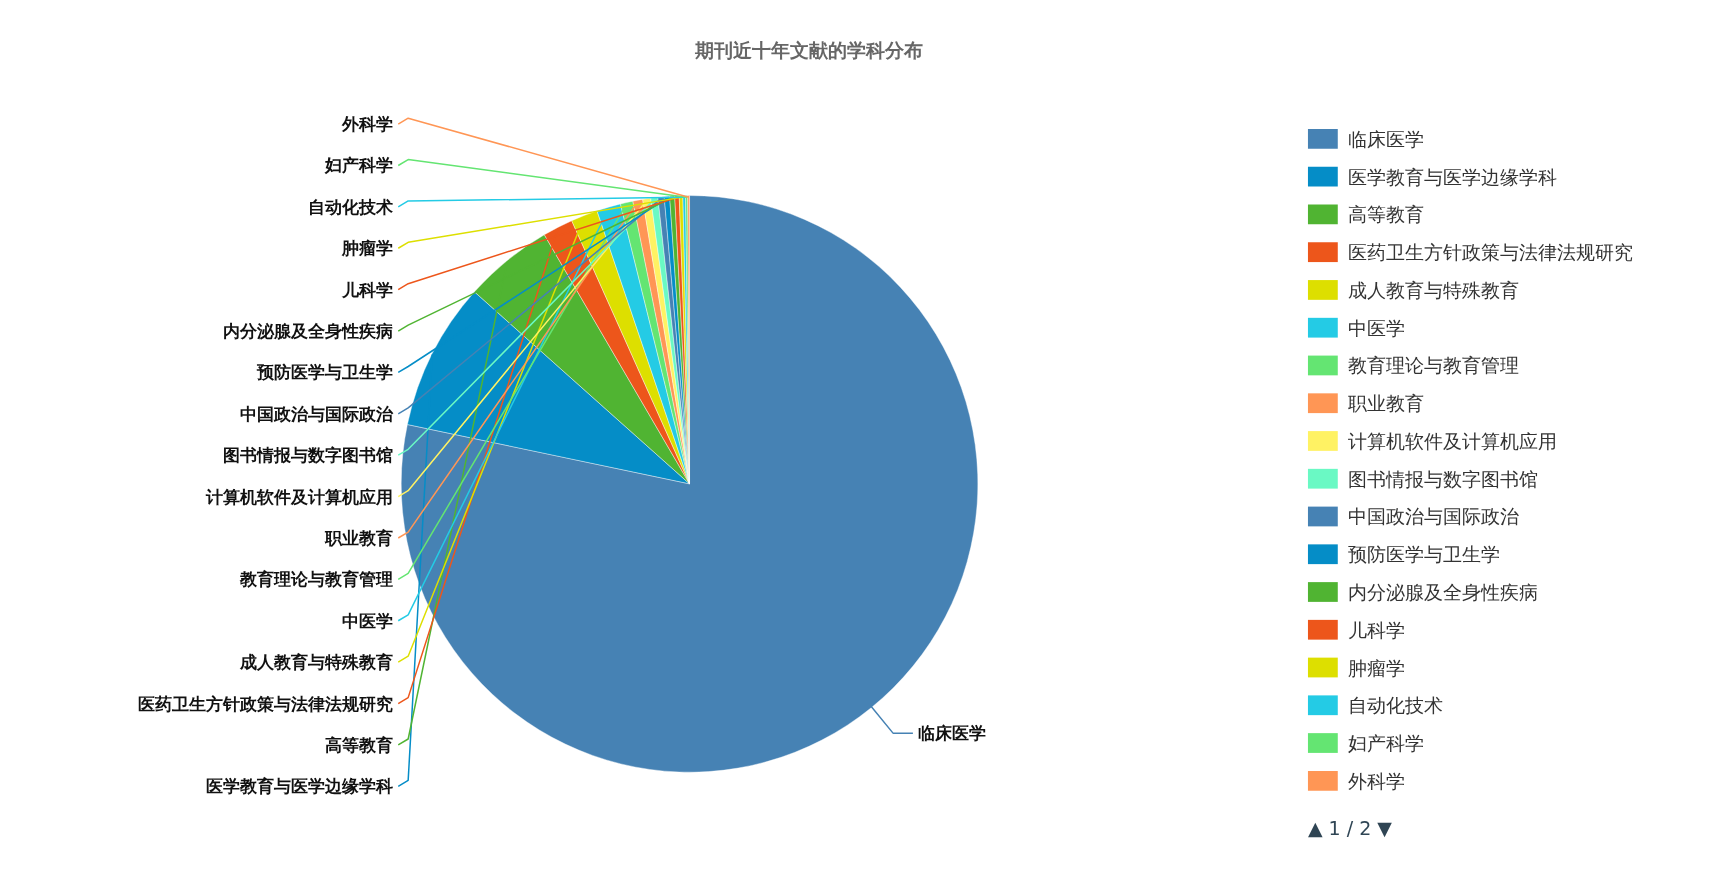 This screenshot has height=872, width=1736. Describe the element at coordinates (1442, 478) in the screenshot. I see `legend-label: 图书情报与数字图书馆` at that location.